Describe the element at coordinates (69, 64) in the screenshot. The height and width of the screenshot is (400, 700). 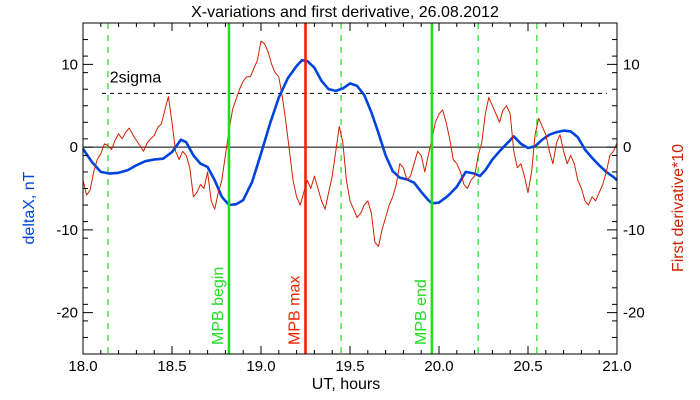
I see `y-tick-label-left: 10` at that location.